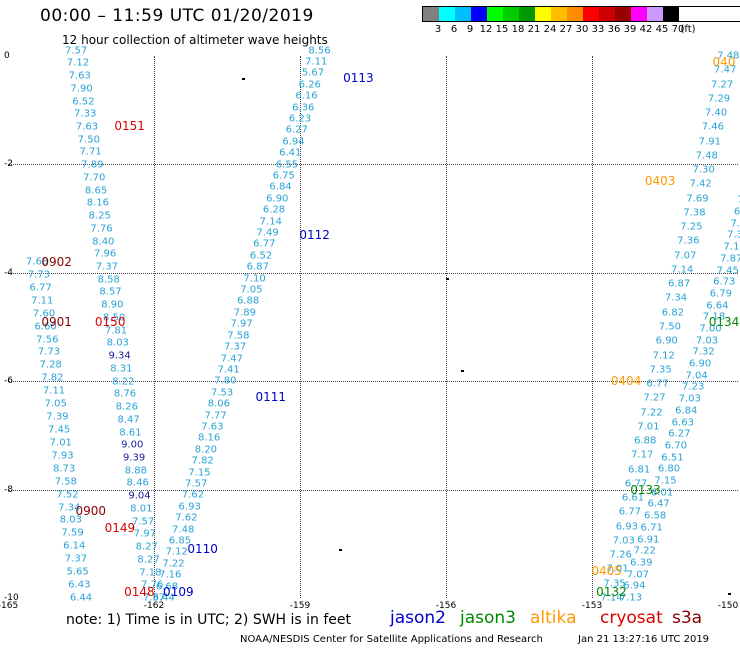 This screenshot has height=650, width=740. I want to click on wave-height-value: 6.16, so click(306, 96).